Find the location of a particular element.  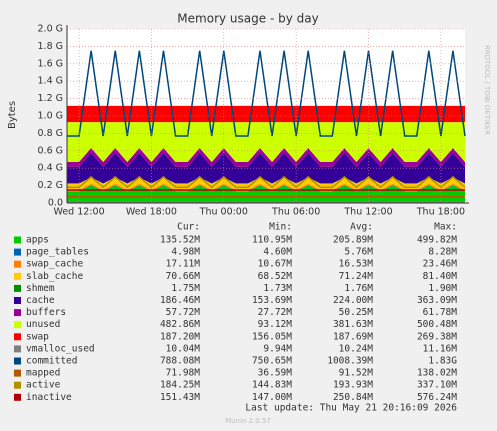

legend-value: 1.90M is located at coordinates (442, 288).